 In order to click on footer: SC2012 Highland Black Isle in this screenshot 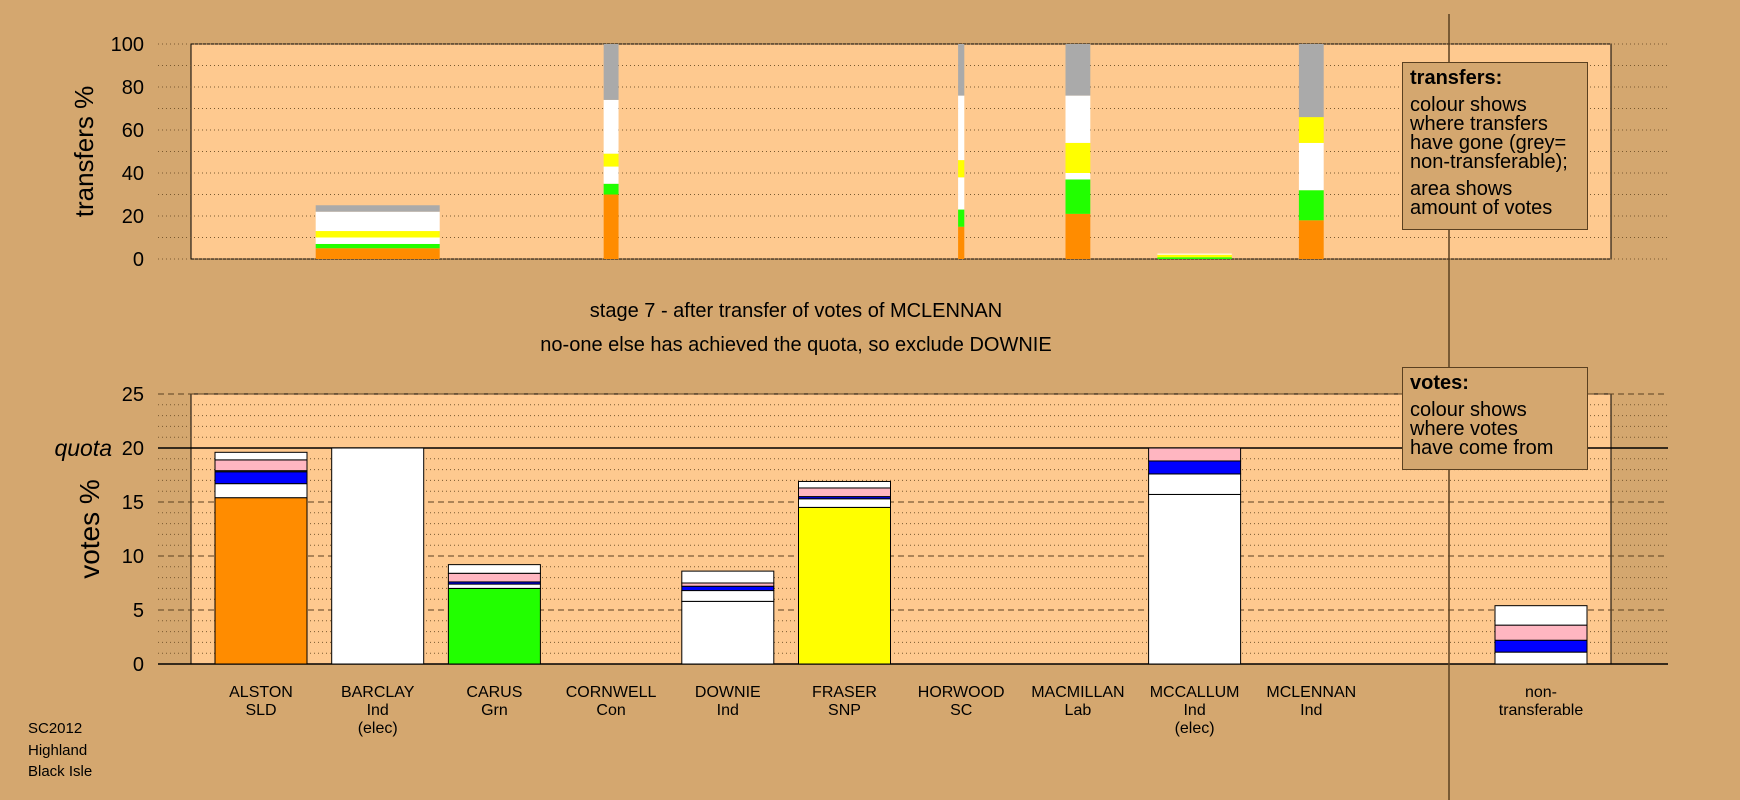, I will do `click(60, 750)`.